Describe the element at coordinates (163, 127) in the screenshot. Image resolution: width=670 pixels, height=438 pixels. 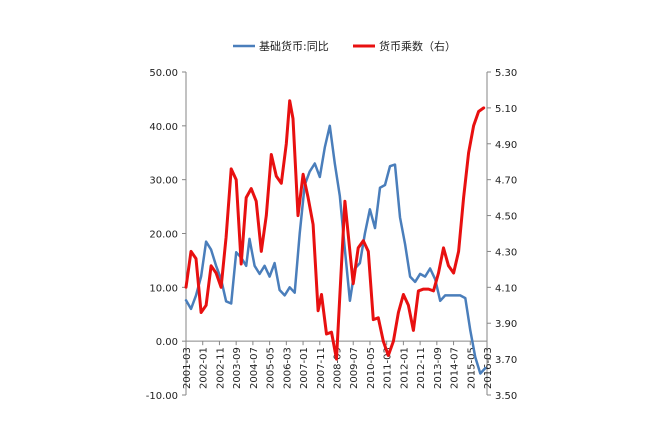
I see `left-tick-label: 40.00` at that location.